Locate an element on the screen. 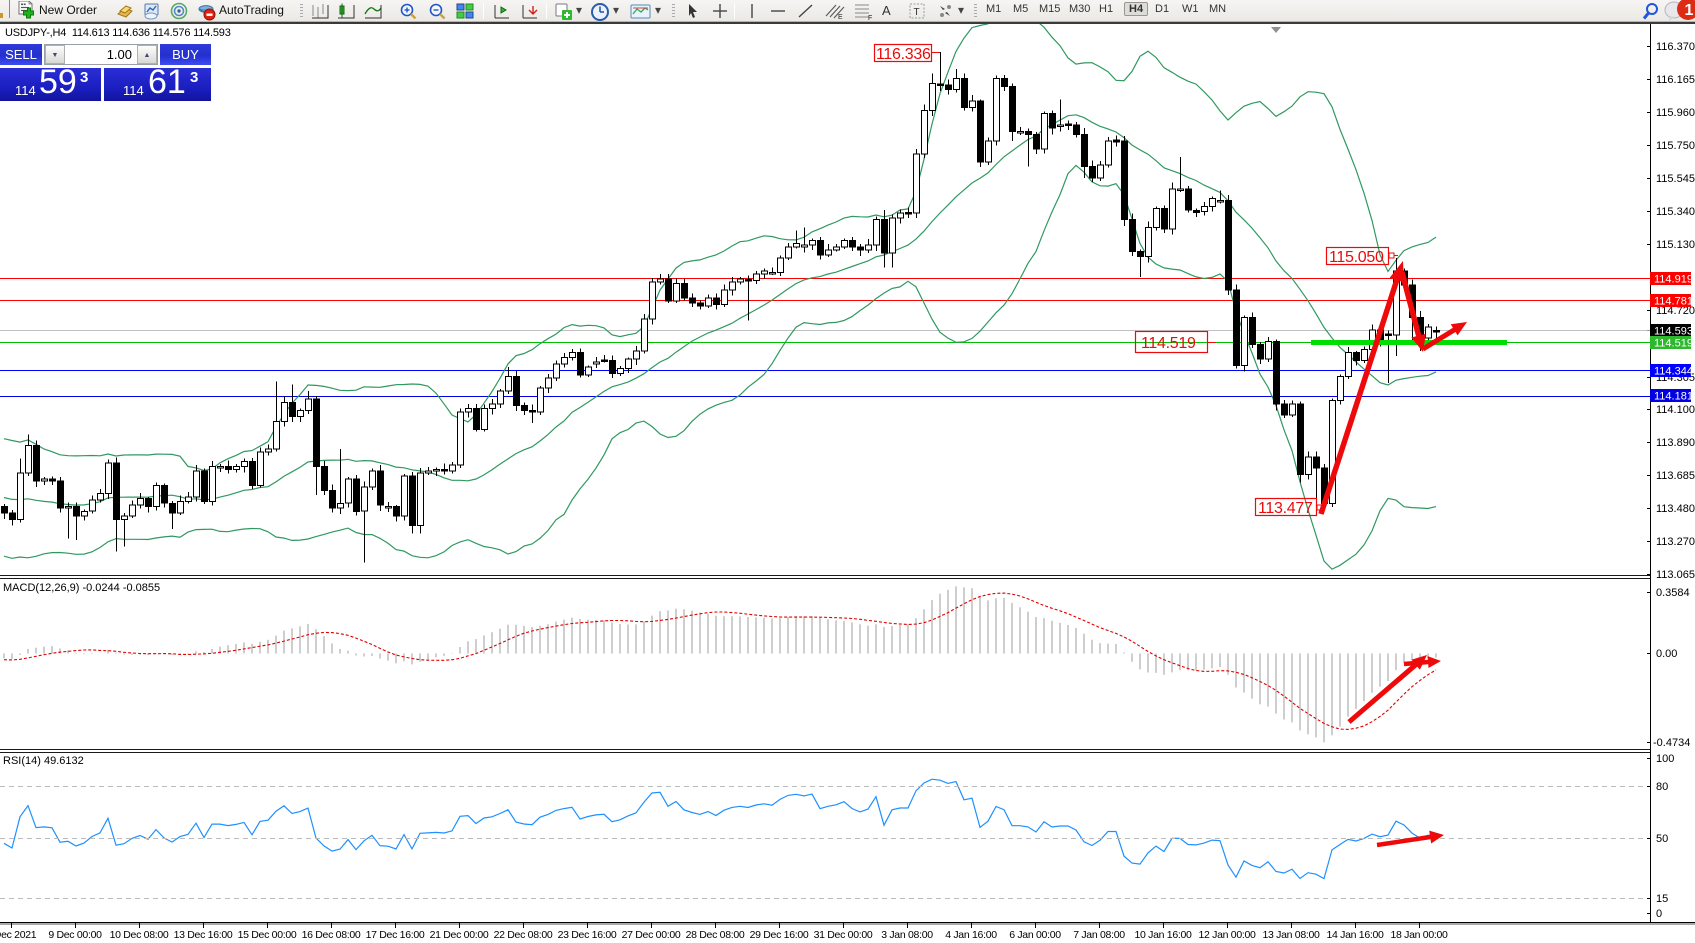 Image resolution: width=1695 pixels, height=943 pixels. svg-text: 17 Dec 16:00 is located at coordinates (395, 935).